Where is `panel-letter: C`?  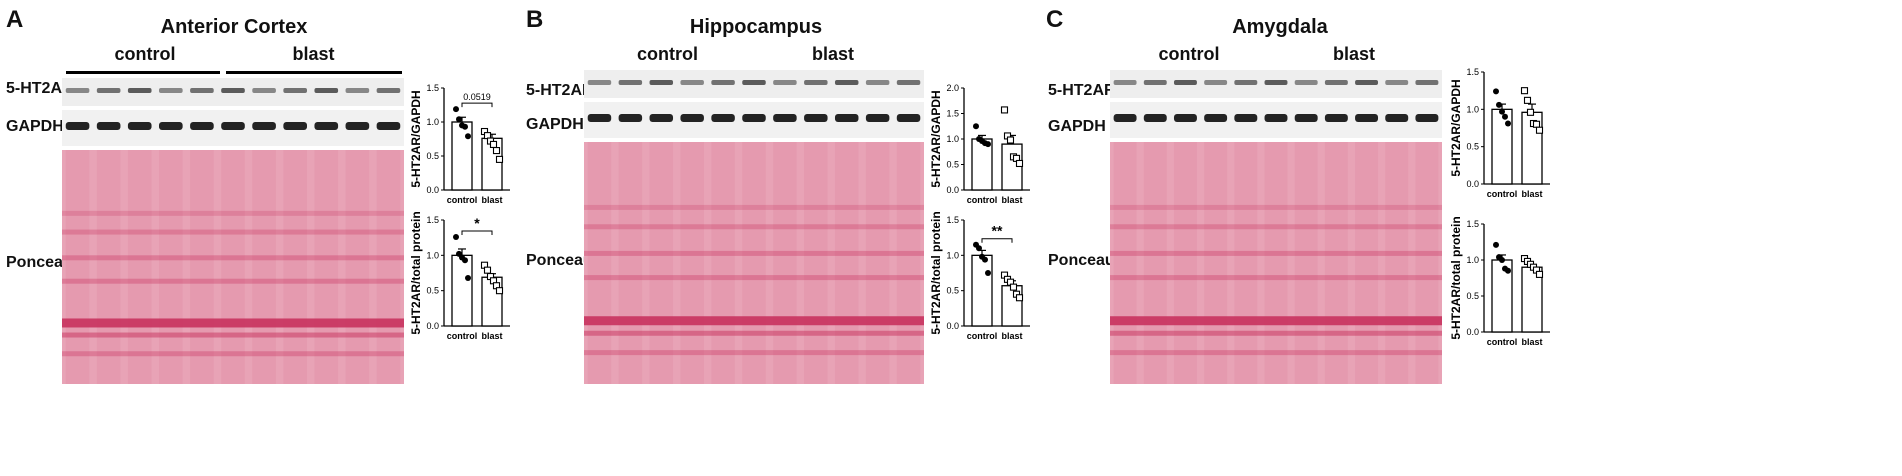 panel-letter: C is located at coordinates (1055, 19).